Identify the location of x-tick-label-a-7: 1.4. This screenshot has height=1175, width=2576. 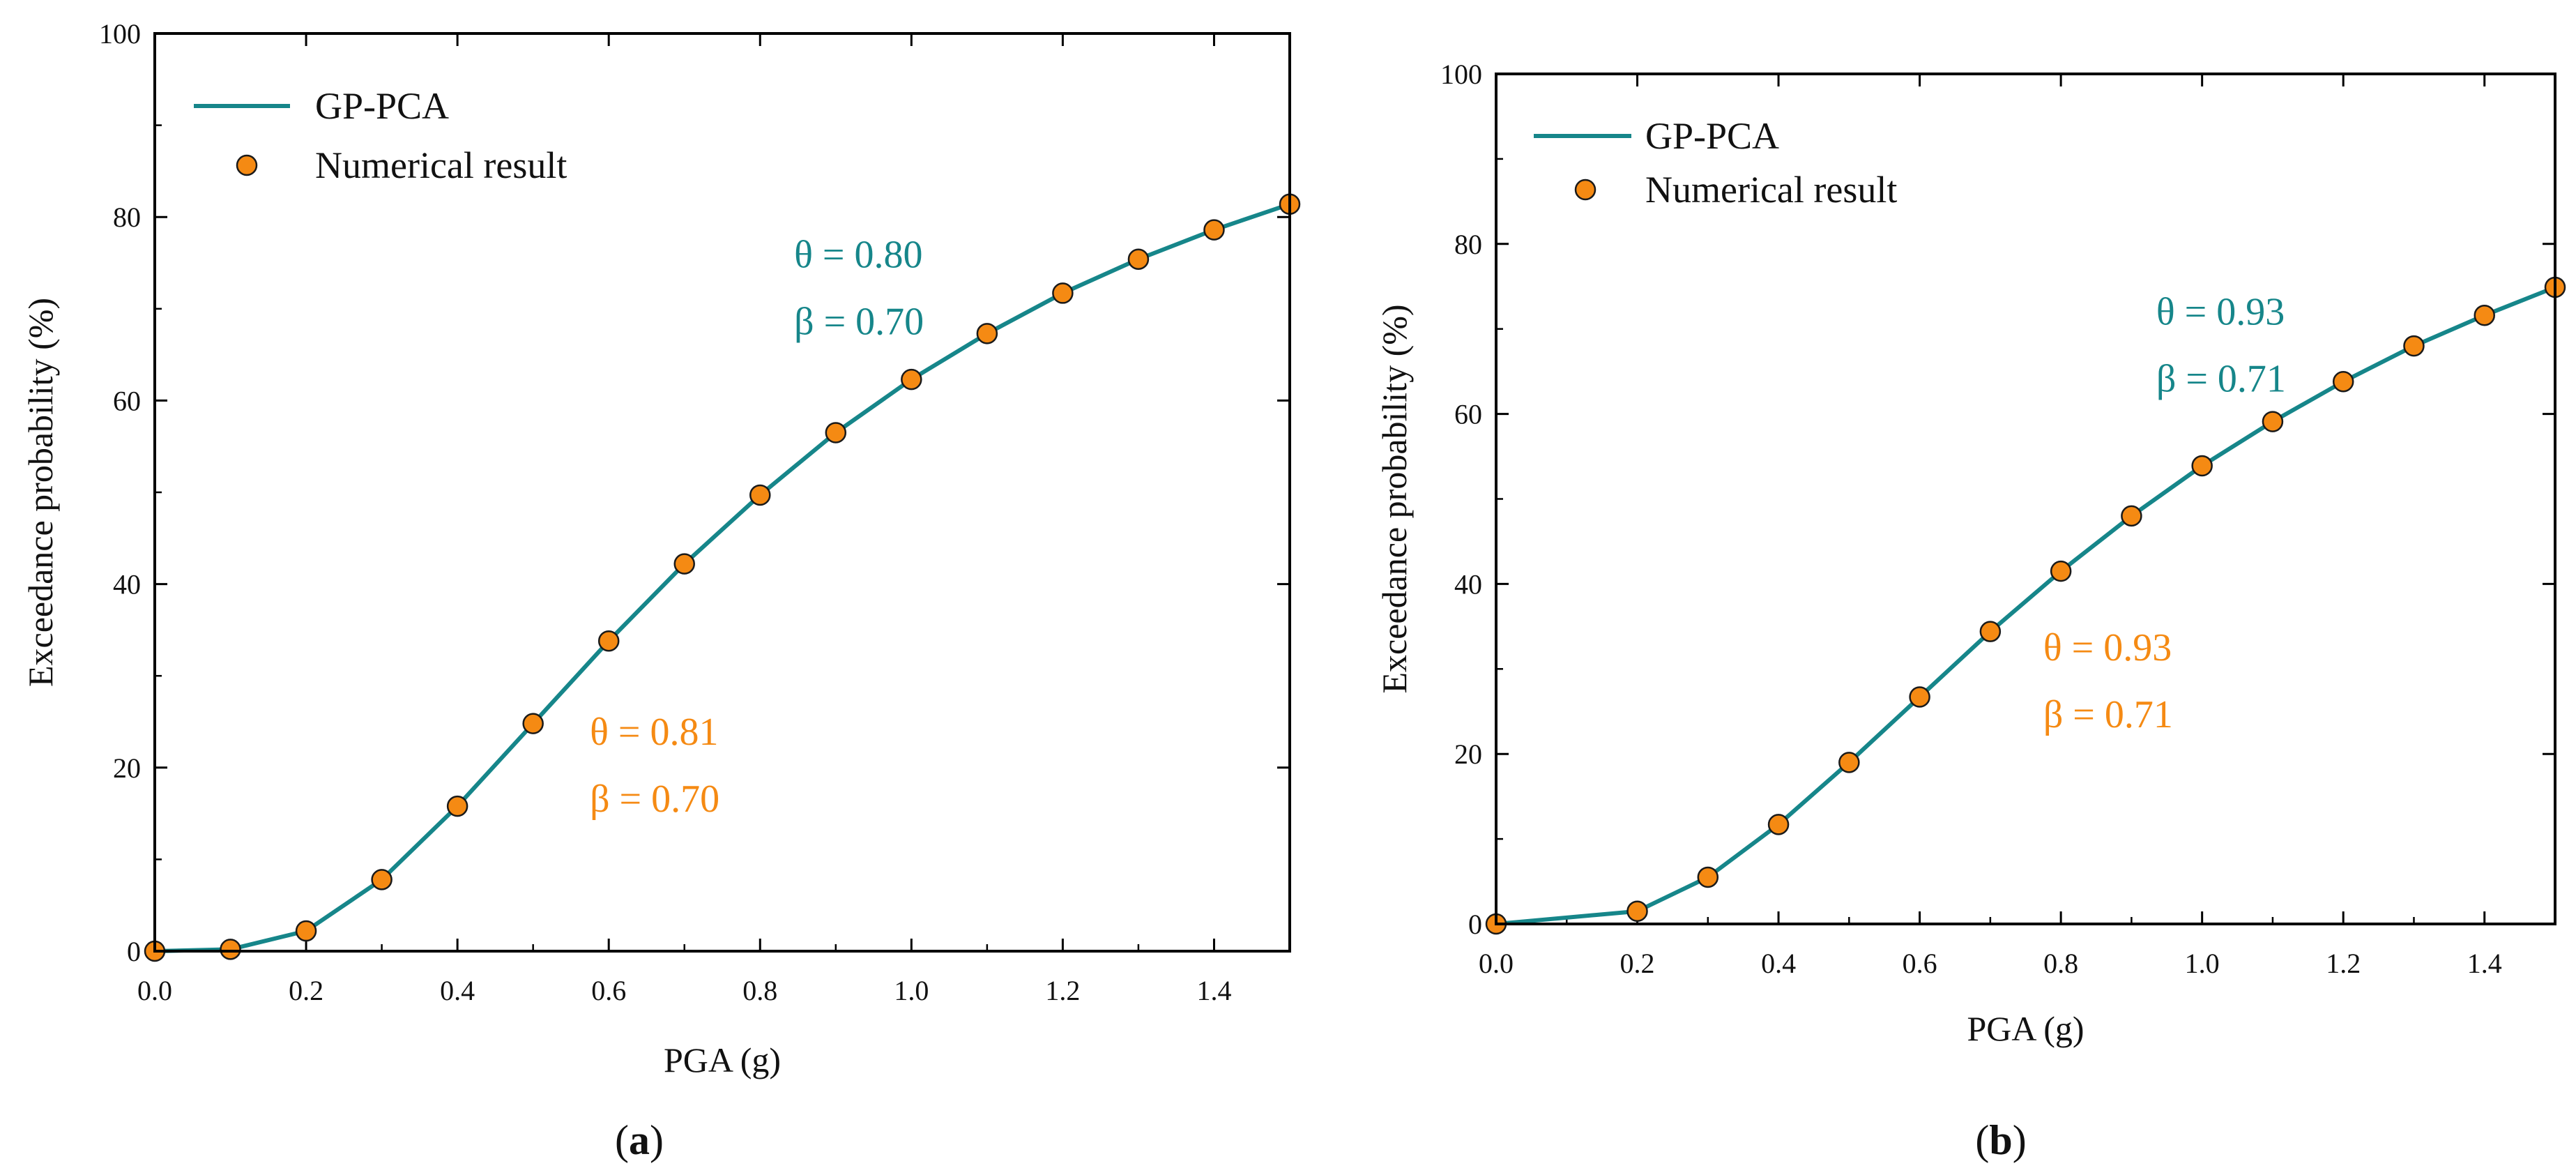
(1214, 990).